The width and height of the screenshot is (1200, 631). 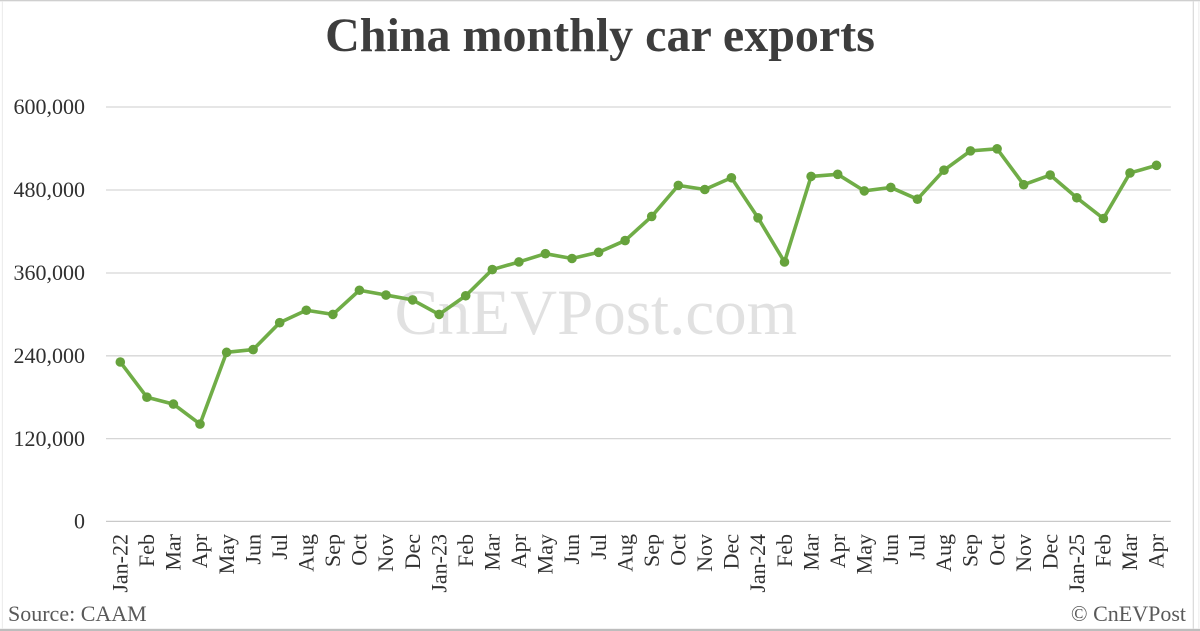 I want to click on svg-text: CnEVPost.com, so click(x=596, y=313).